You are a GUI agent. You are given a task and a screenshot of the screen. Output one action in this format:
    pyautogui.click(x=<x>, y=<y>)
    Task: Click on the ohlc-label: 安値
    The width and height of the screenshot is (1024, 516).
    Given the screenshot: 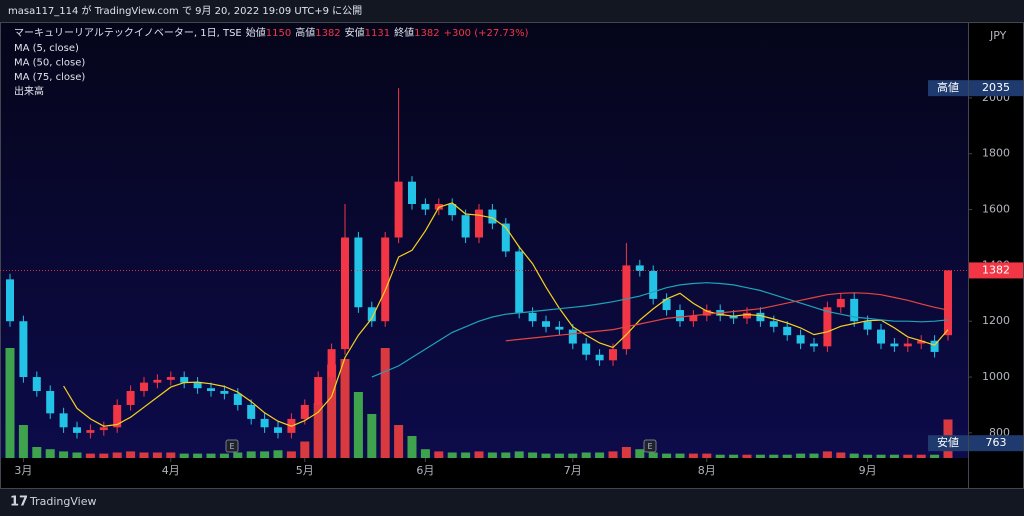 What is the action you would take?
    pyautogui.click(x=355, y=32)
    